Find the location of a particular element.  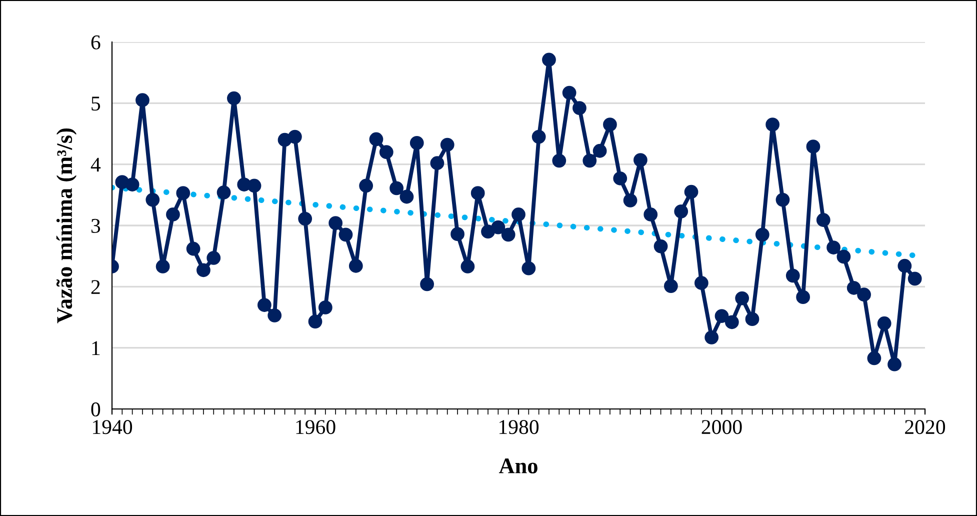

x-tick-label: 1980 is located at coordinates (519, 427).